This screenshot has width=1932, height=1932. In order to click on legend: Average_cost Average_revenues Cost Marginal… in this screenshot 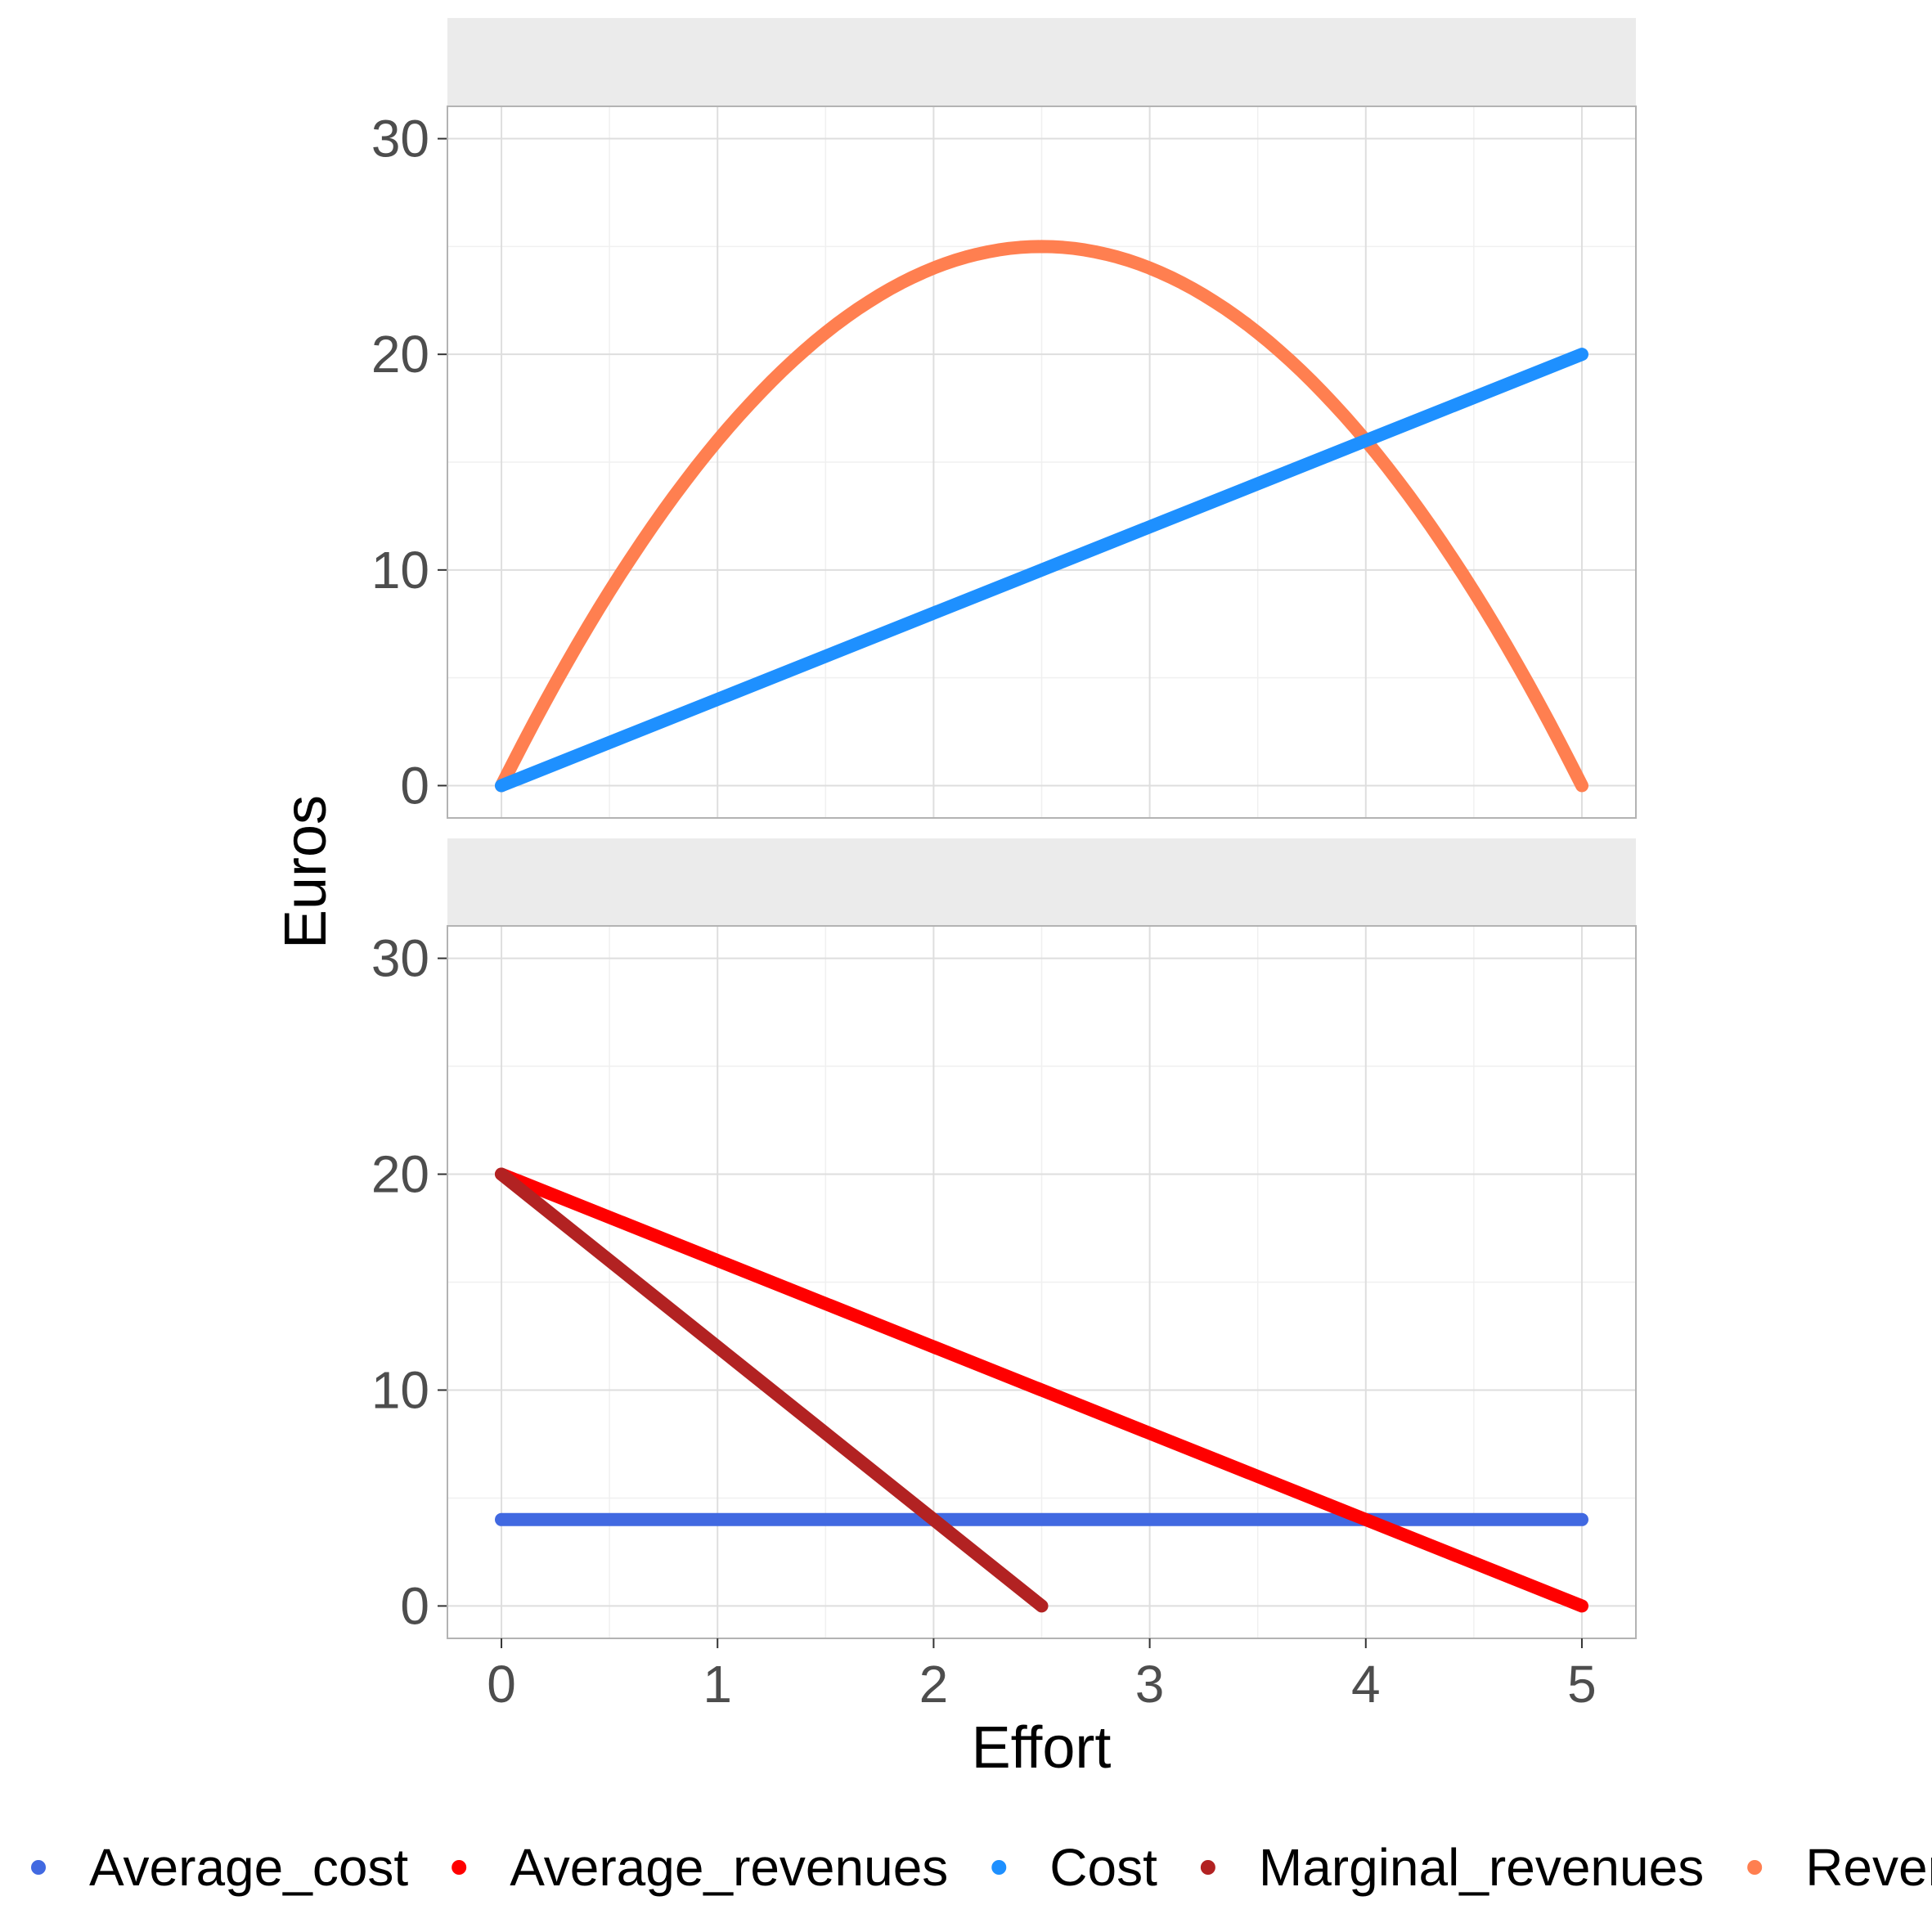, I will do `click(981, 1867)`.